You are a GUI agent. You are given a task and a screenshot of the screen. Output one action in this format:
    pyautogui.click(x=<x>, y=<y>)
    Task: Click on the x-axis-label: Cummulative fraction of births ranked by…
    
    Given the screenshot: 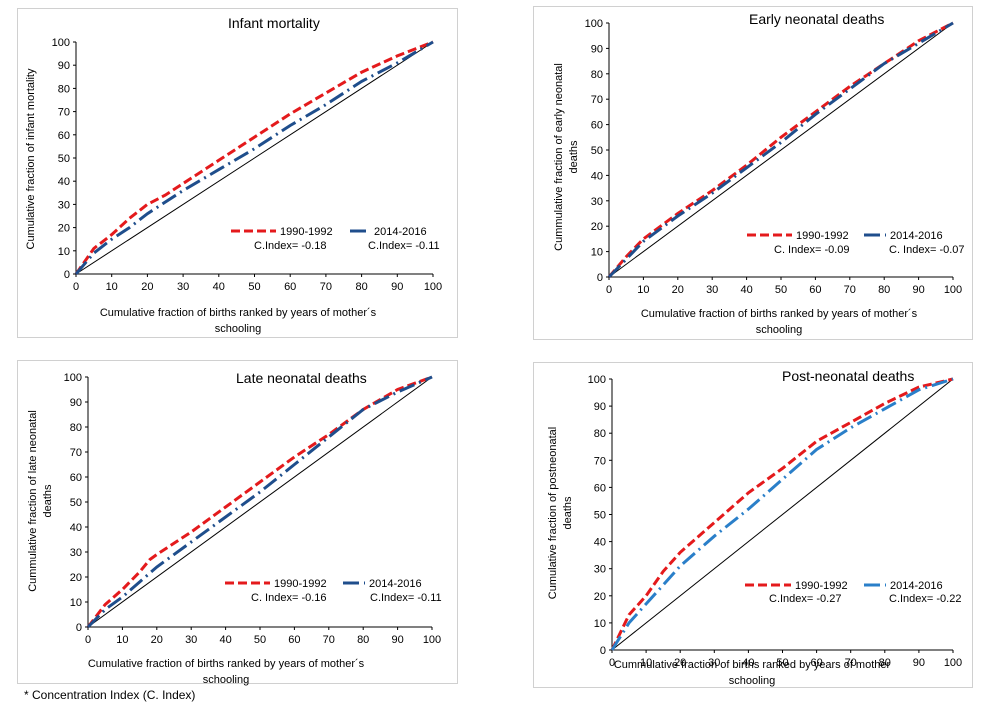 What is the action you would take?
    pyautogui.click(x=752, y=665)
    